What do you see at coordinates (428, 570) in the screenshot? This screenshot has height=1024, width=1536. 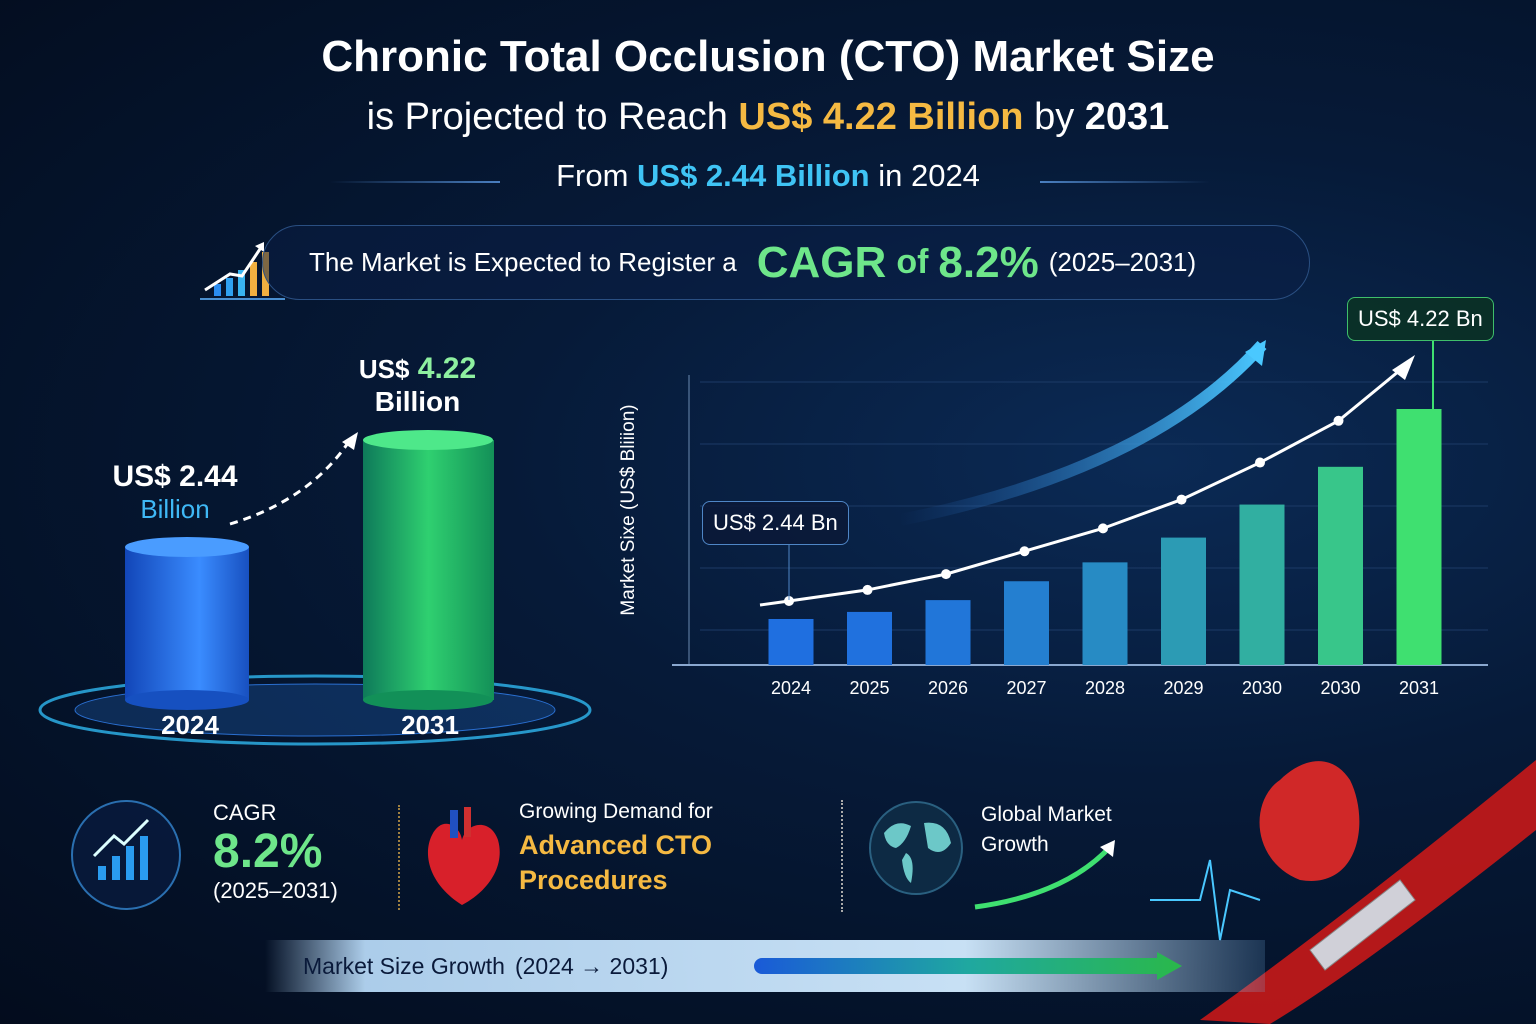 I see `cylinder-2031` at bounding box center [428, 570].